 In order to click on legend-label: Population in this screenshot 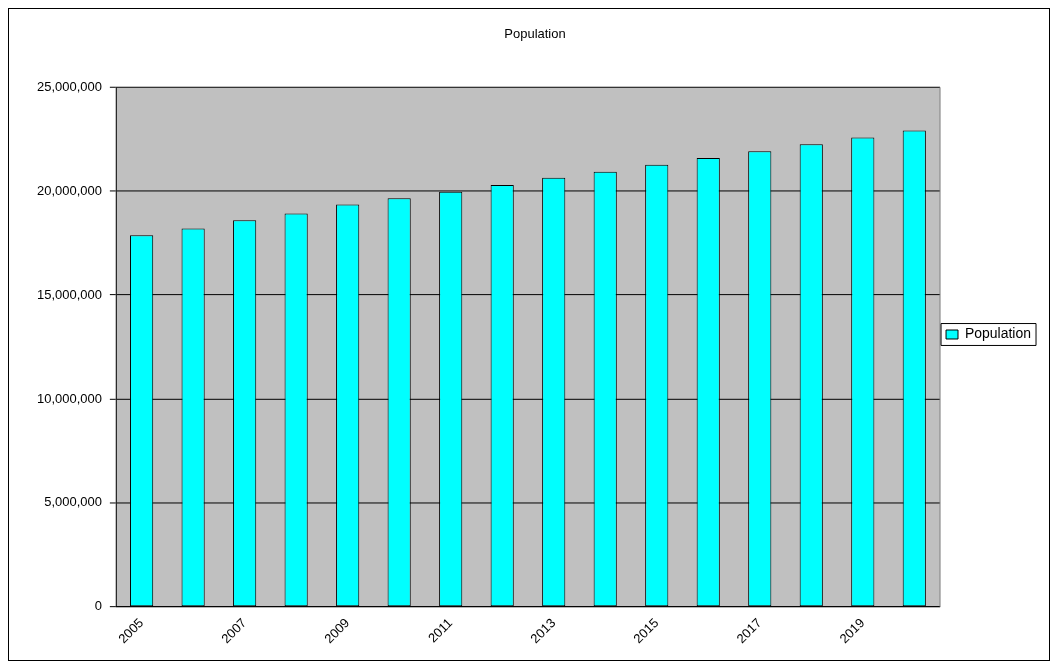, I will do `click(998, 333)`.